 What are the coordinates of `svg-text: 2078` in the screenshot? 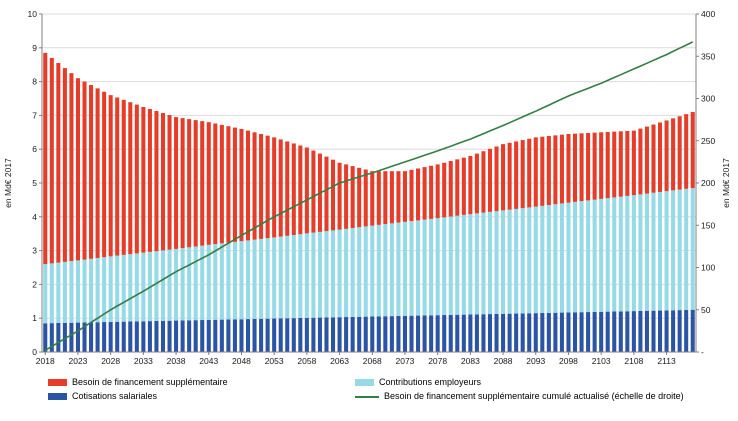 It's located at (437, 361).